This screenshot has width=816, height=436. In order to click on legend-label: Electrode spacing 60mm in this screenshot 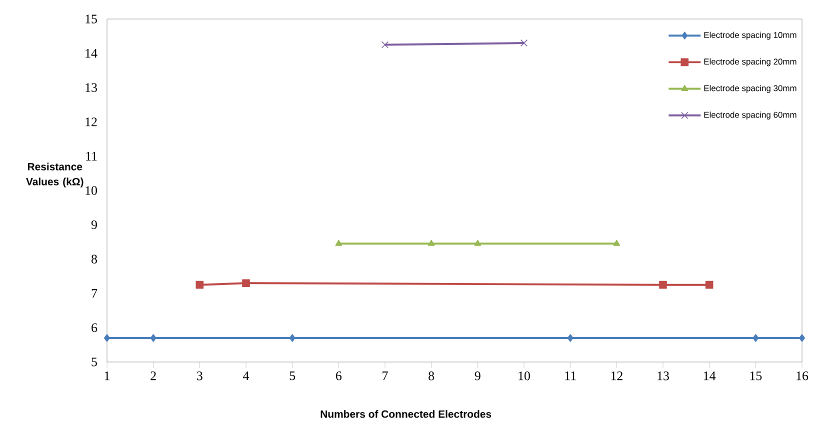, I will do `click(750, 116)`.